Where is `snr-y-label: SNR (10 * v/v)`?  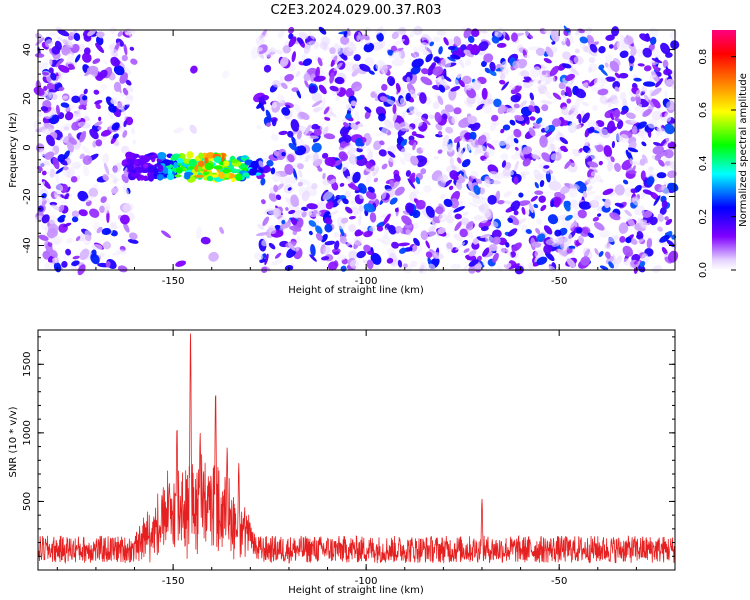
snr-y-label: SNR (10 * v/v) is located at coordinates (13, 441).